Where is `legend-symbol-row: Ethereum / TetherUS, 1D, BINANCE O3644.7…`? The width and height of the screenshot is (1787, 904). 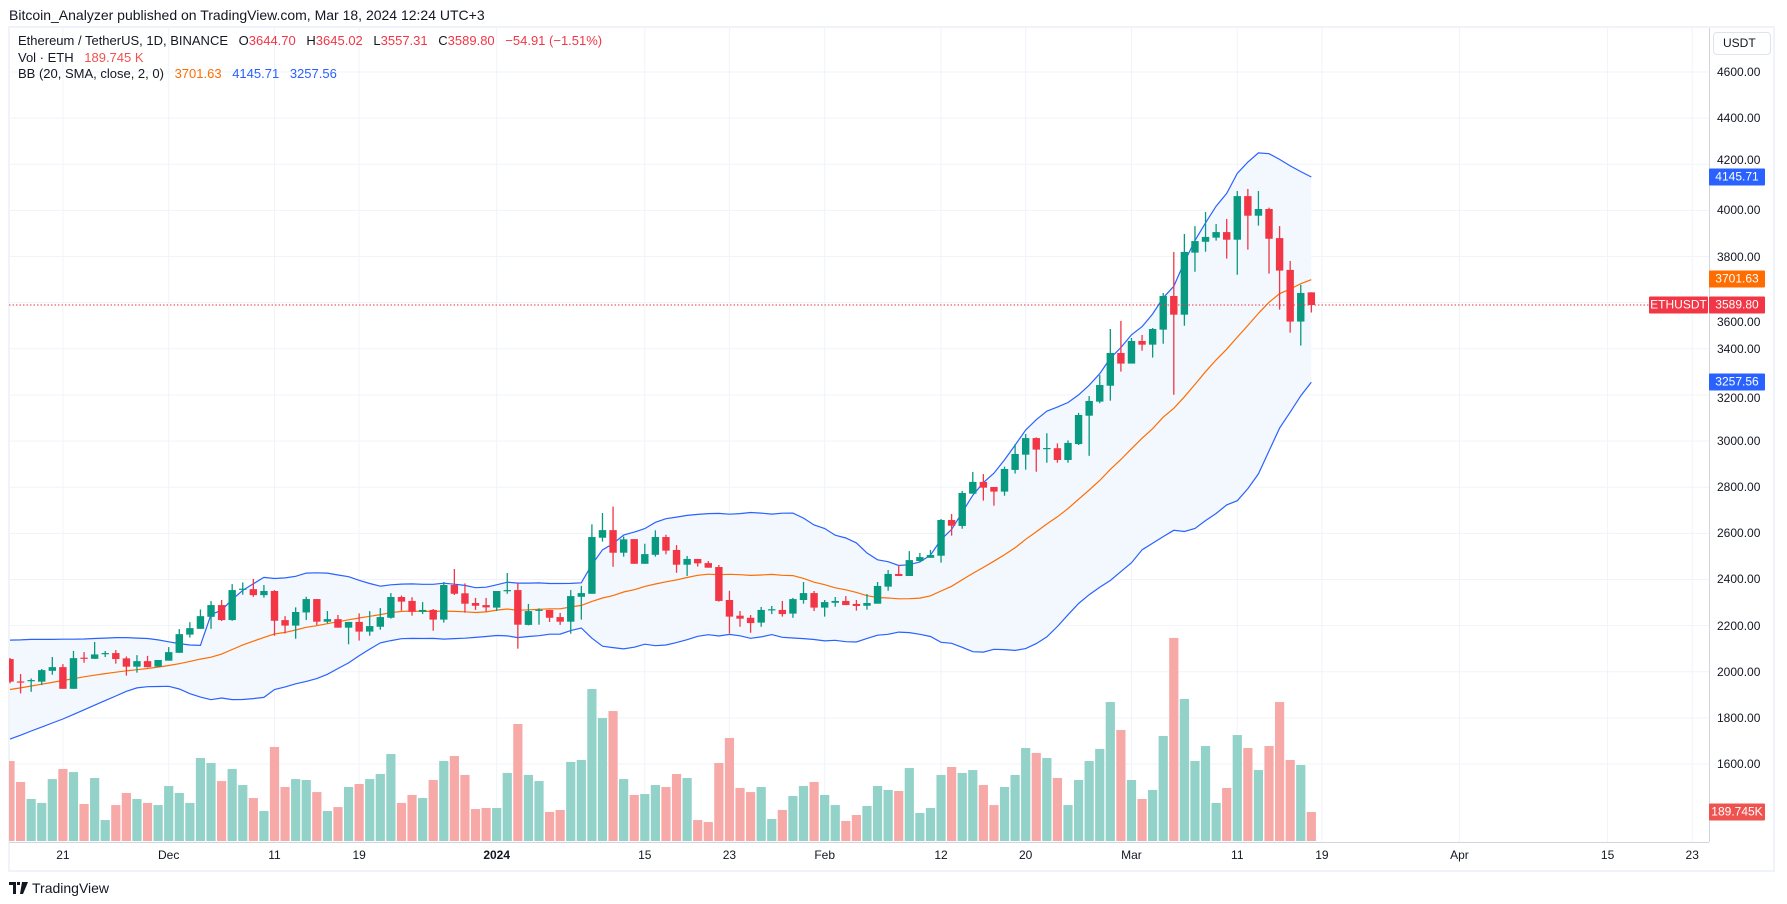
legend-symbol-row: Ethereum / TetherUS, 1D, BINANCE O3644.7… is located at coordinates (310, 41).